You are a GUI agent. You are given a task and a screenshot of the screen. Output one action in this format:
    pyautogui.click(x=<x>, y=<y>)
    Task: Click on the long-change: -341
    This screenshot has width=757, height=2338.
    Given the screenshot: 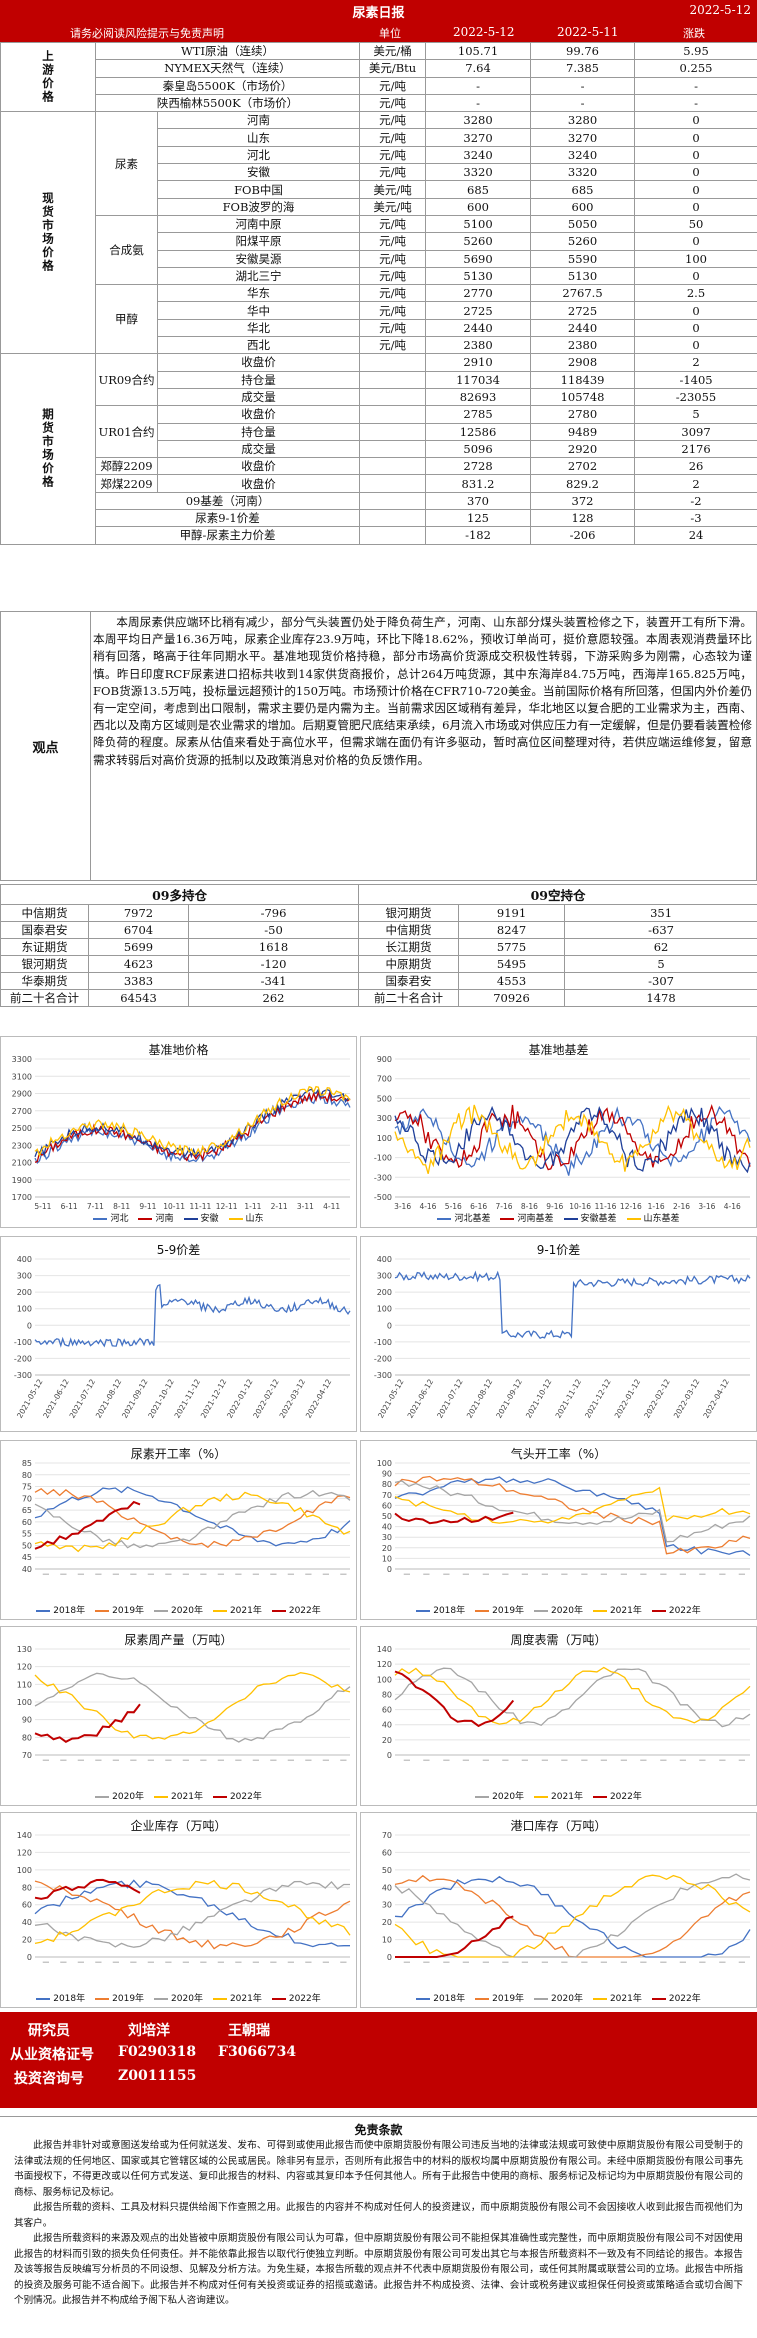 What is the action you would take?
    pyautogui.click(x=273, y=981)
    